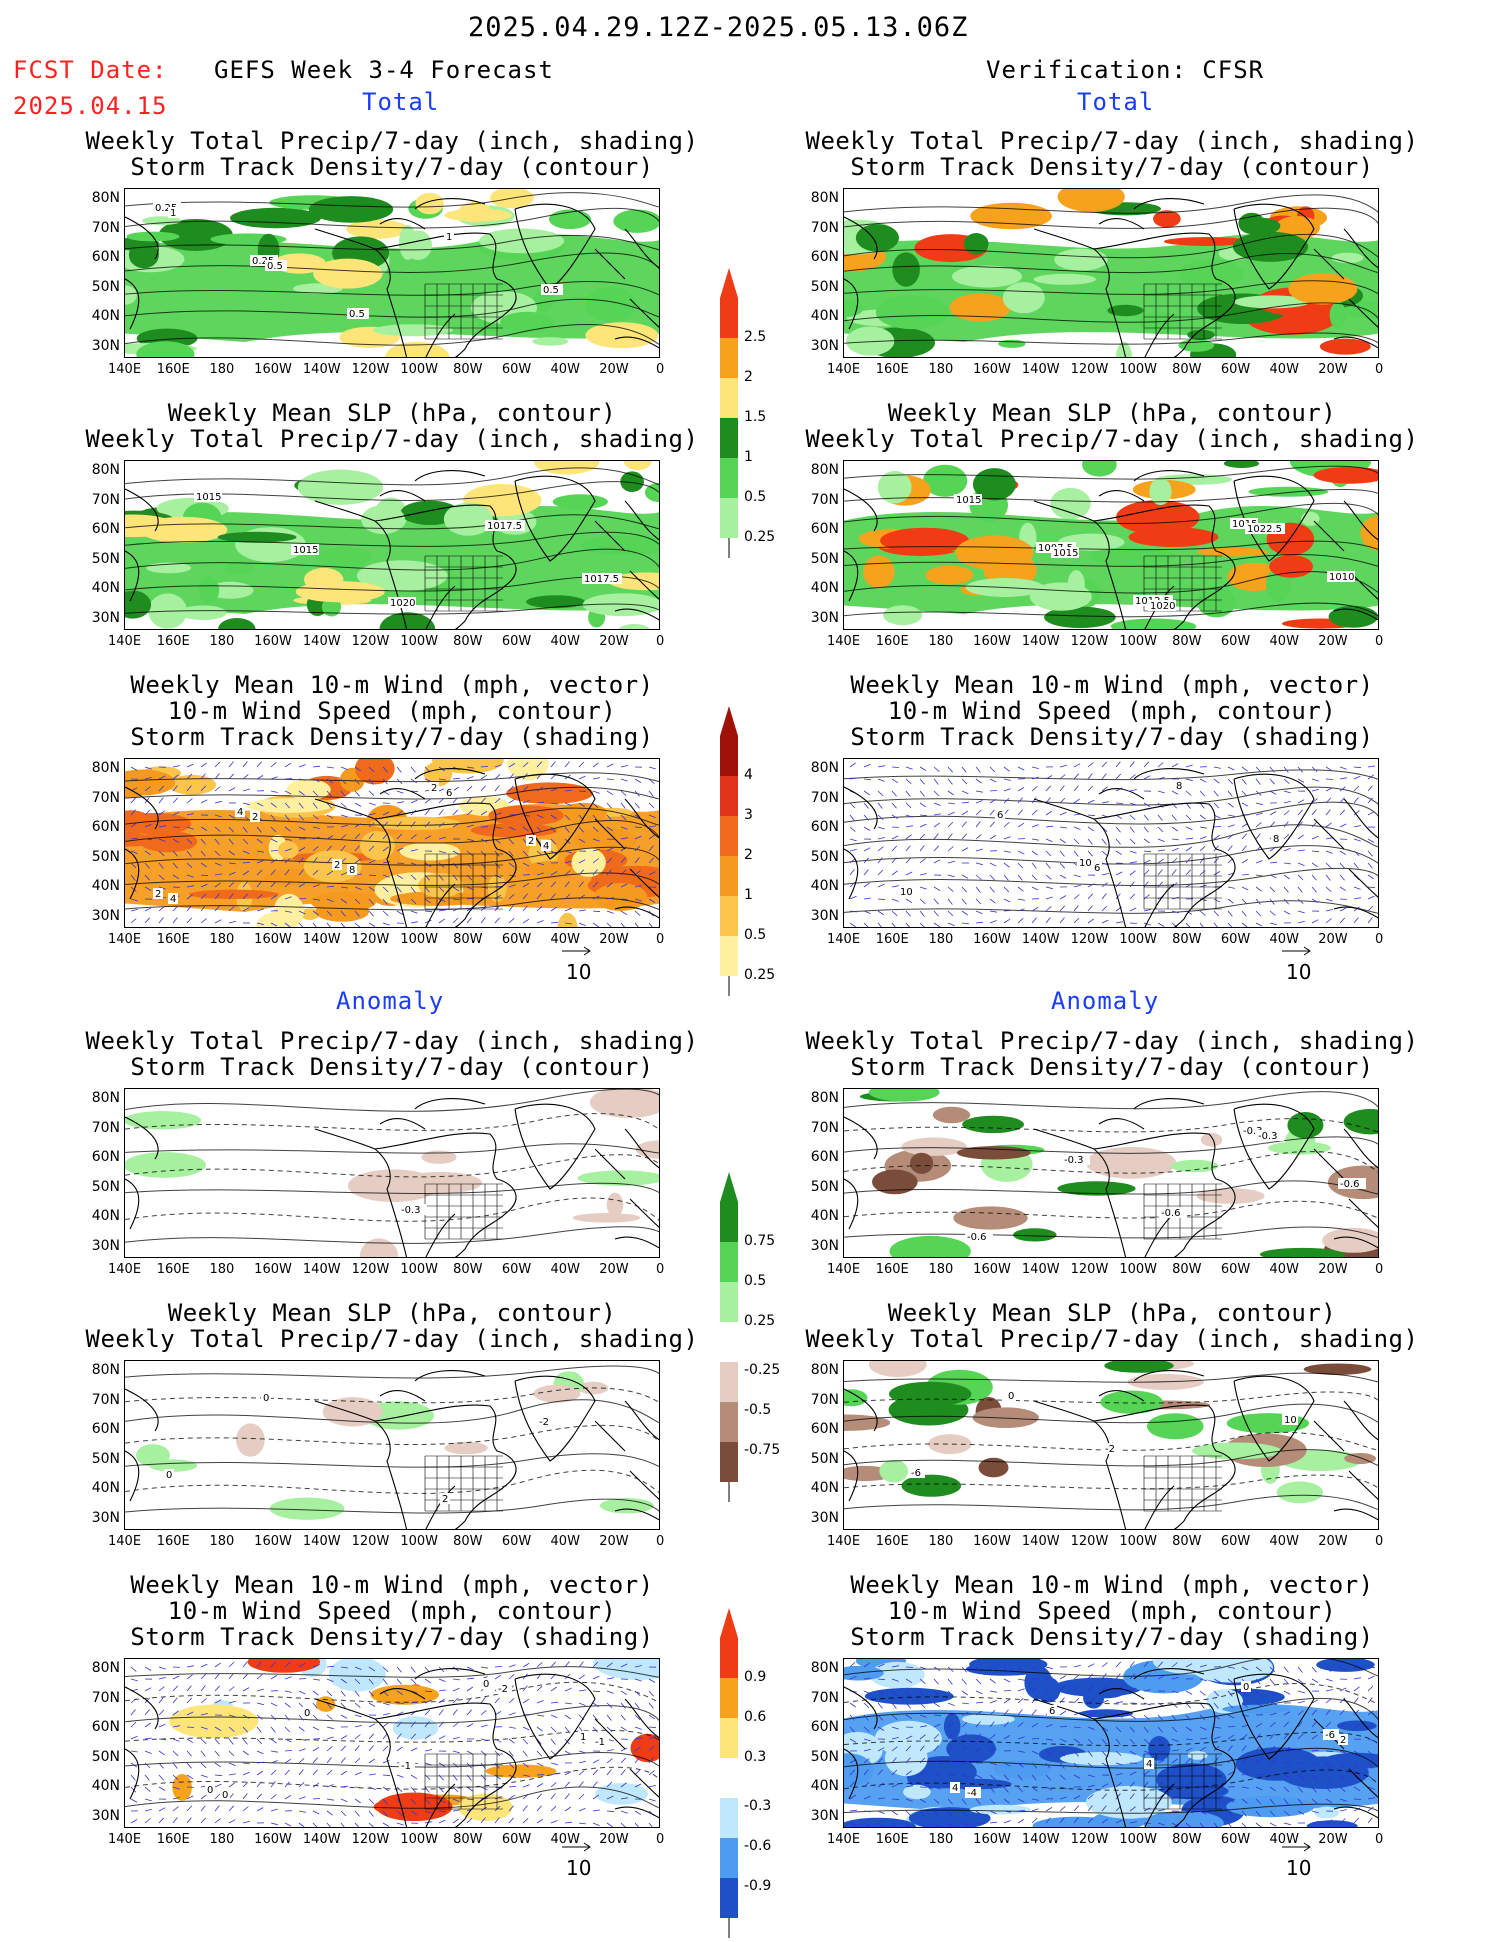 This screenshot has height=1942, width=1487. Describe the element at coordinates (755, 337) in the screenshot. I see `colorbar-label: 2.5` at that location.